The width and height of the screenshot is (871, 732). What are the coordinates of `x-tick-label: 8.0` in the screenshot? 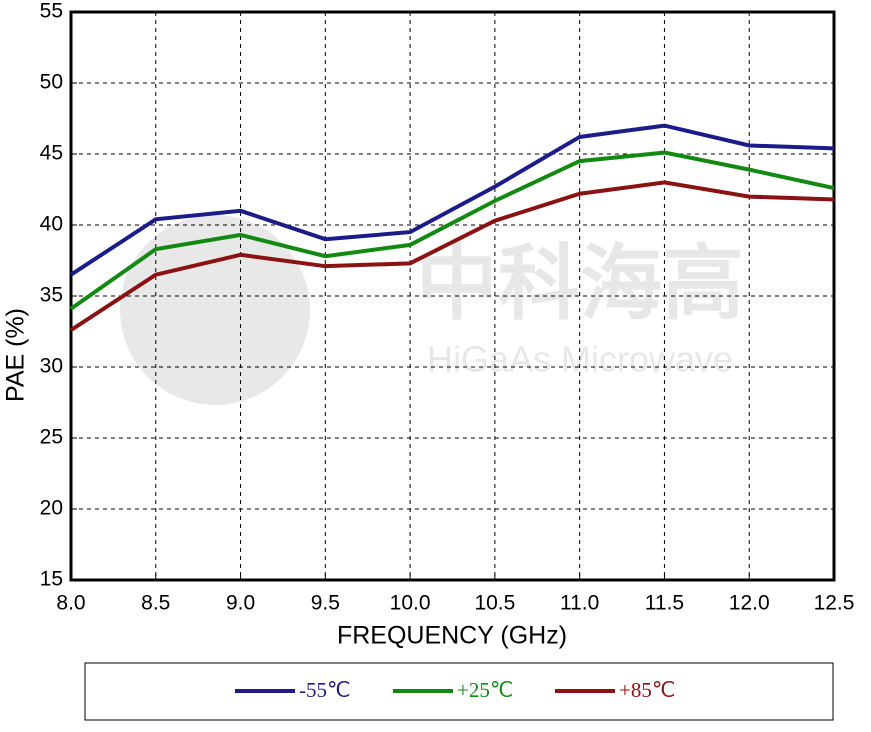 It's located at (70, 603).